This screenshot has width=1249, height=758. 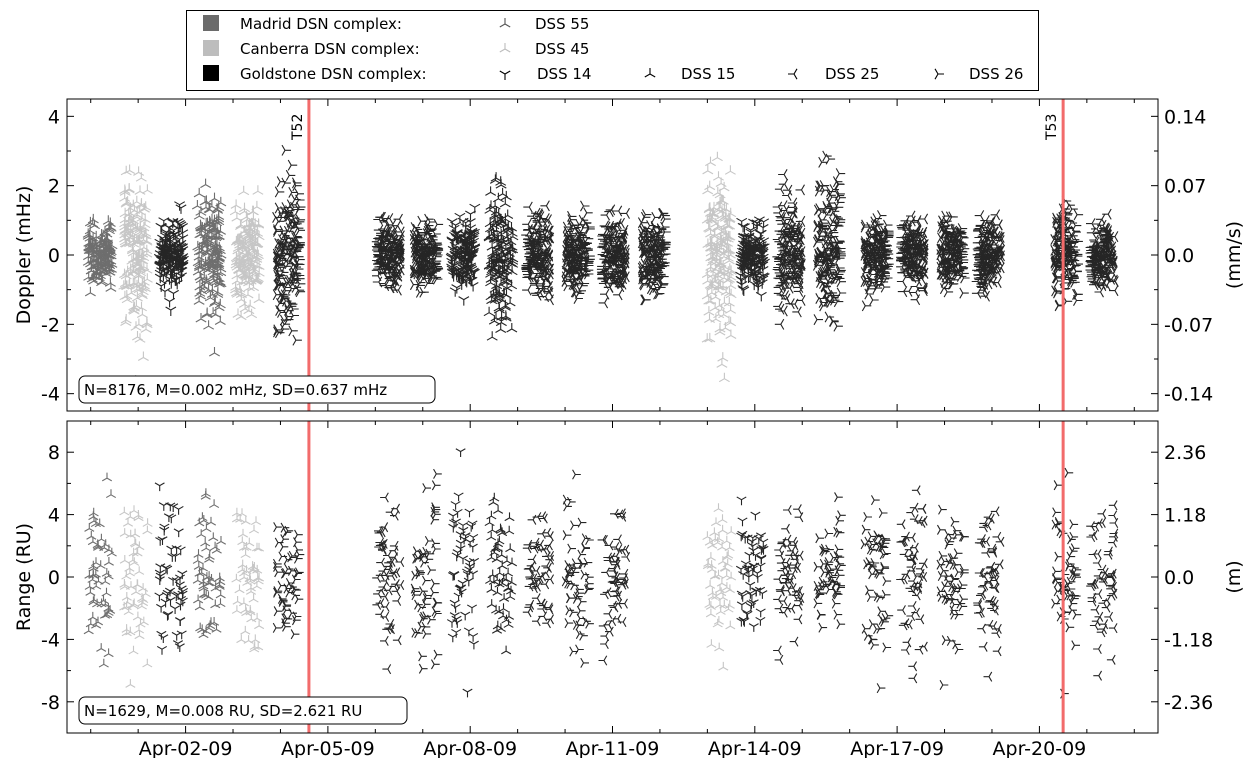 What do you see at coordinates (939, 74) in the screenshot?
I see `legend-station-marker` at bounding box center [939, 74].